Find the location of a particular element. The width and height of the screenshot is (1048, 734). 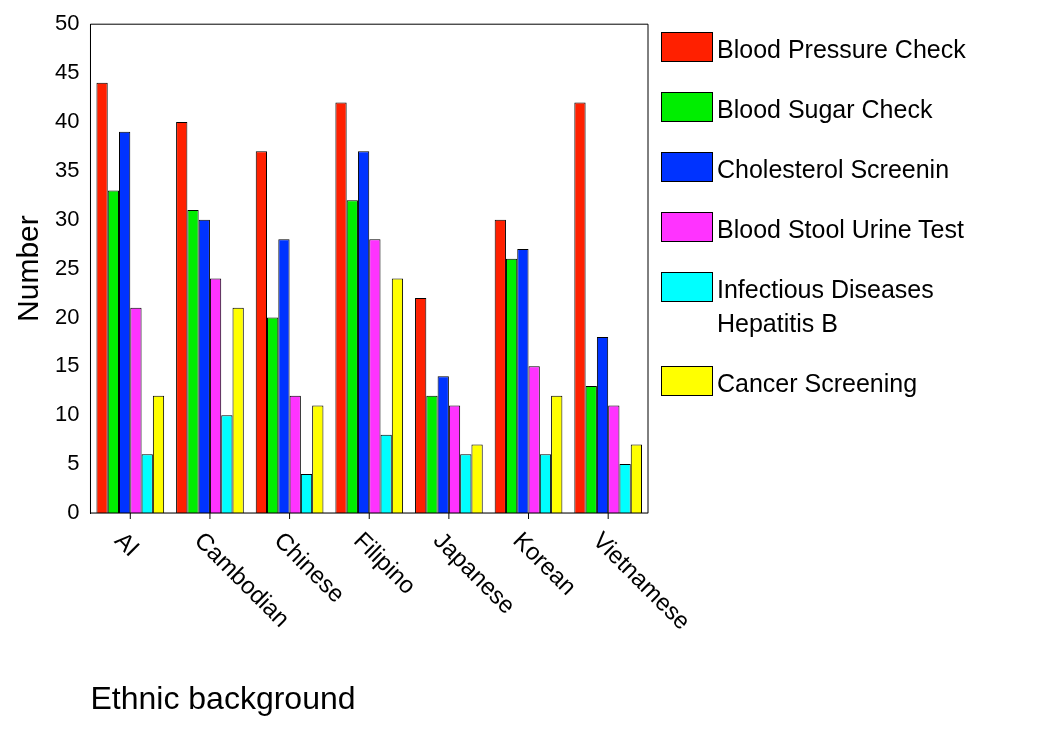

y-axis-title: Number is located at coordinates (28, 268).